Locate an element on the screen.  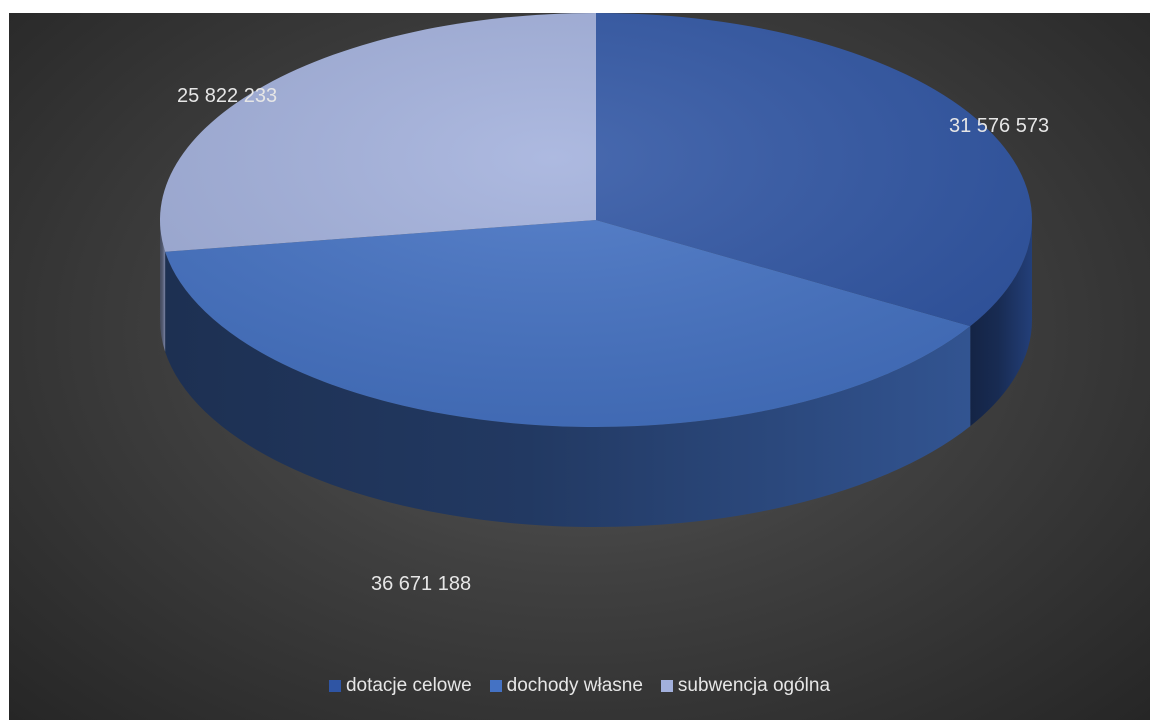
data-label-dochody-wlasne: 36 671 188 is located at coordinates (421, 584).